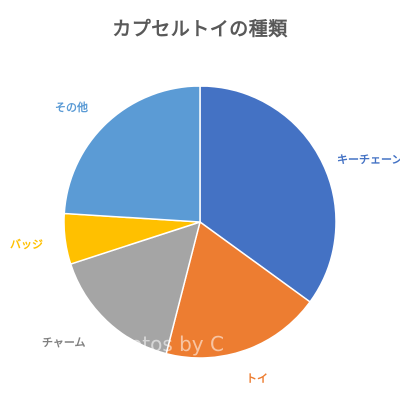  I want to click on slice-label-3: チャーム, so click(64, 342).